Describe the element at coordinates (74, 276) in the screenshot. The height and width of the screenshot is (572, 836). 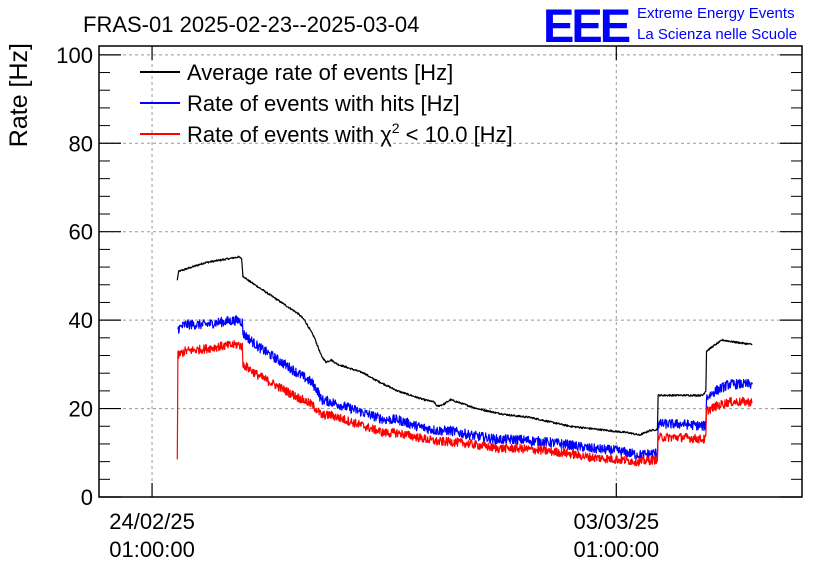
I see `y-tick-labels: 0 20 40 60 80 100` at that location.